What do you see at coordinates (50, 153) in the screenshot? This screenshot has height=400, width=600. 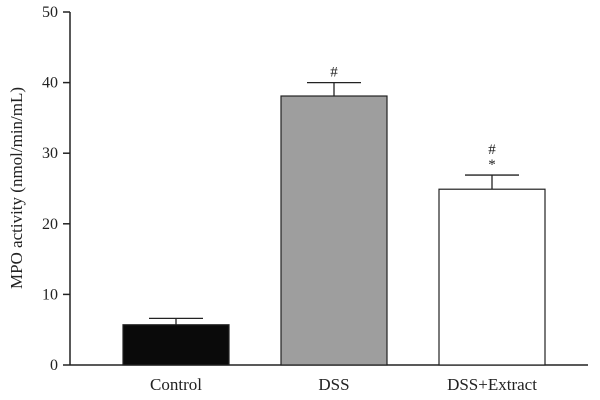 I see `y-tick-label: 30` at bounding box center [50, 153].